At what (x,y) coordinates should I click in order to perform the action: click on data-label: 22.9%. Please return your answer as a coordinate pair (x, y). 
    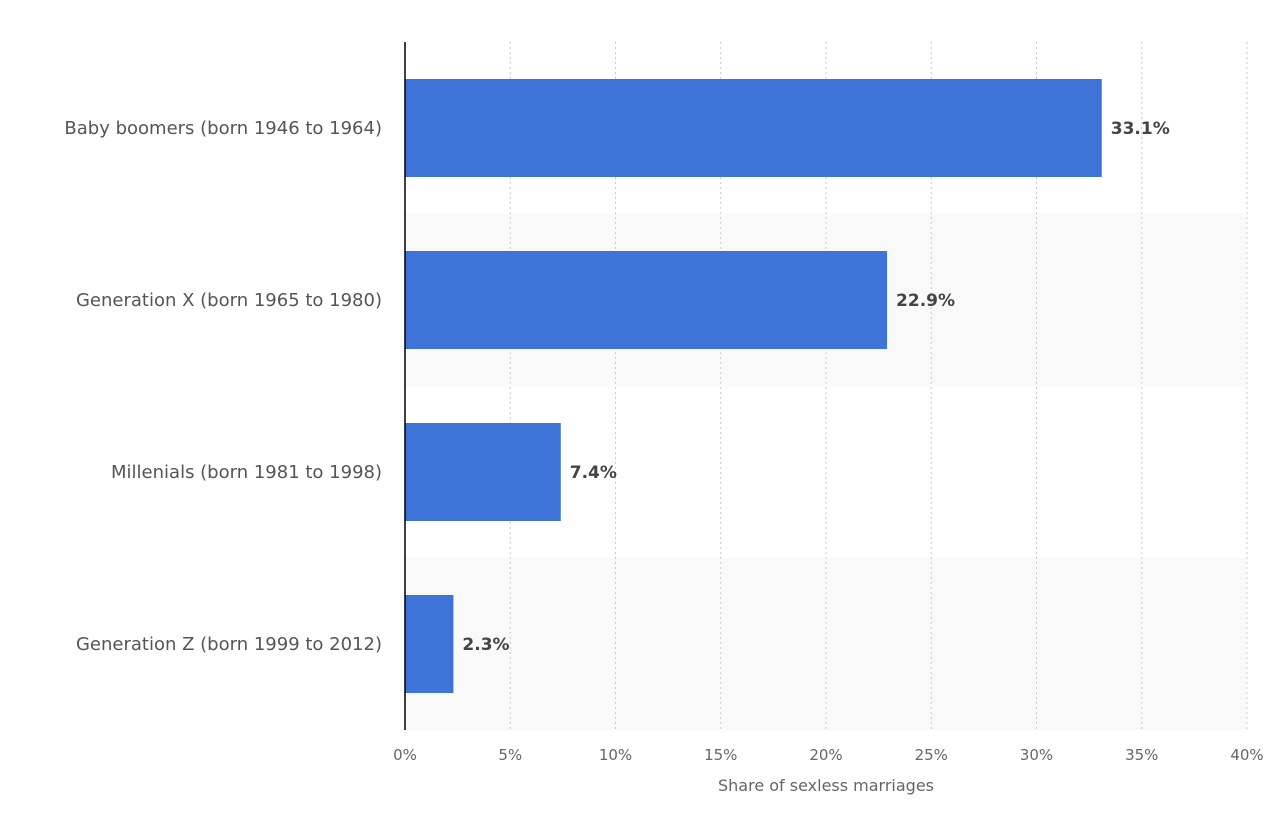
    Looking at the image, I should click on (925, 301).